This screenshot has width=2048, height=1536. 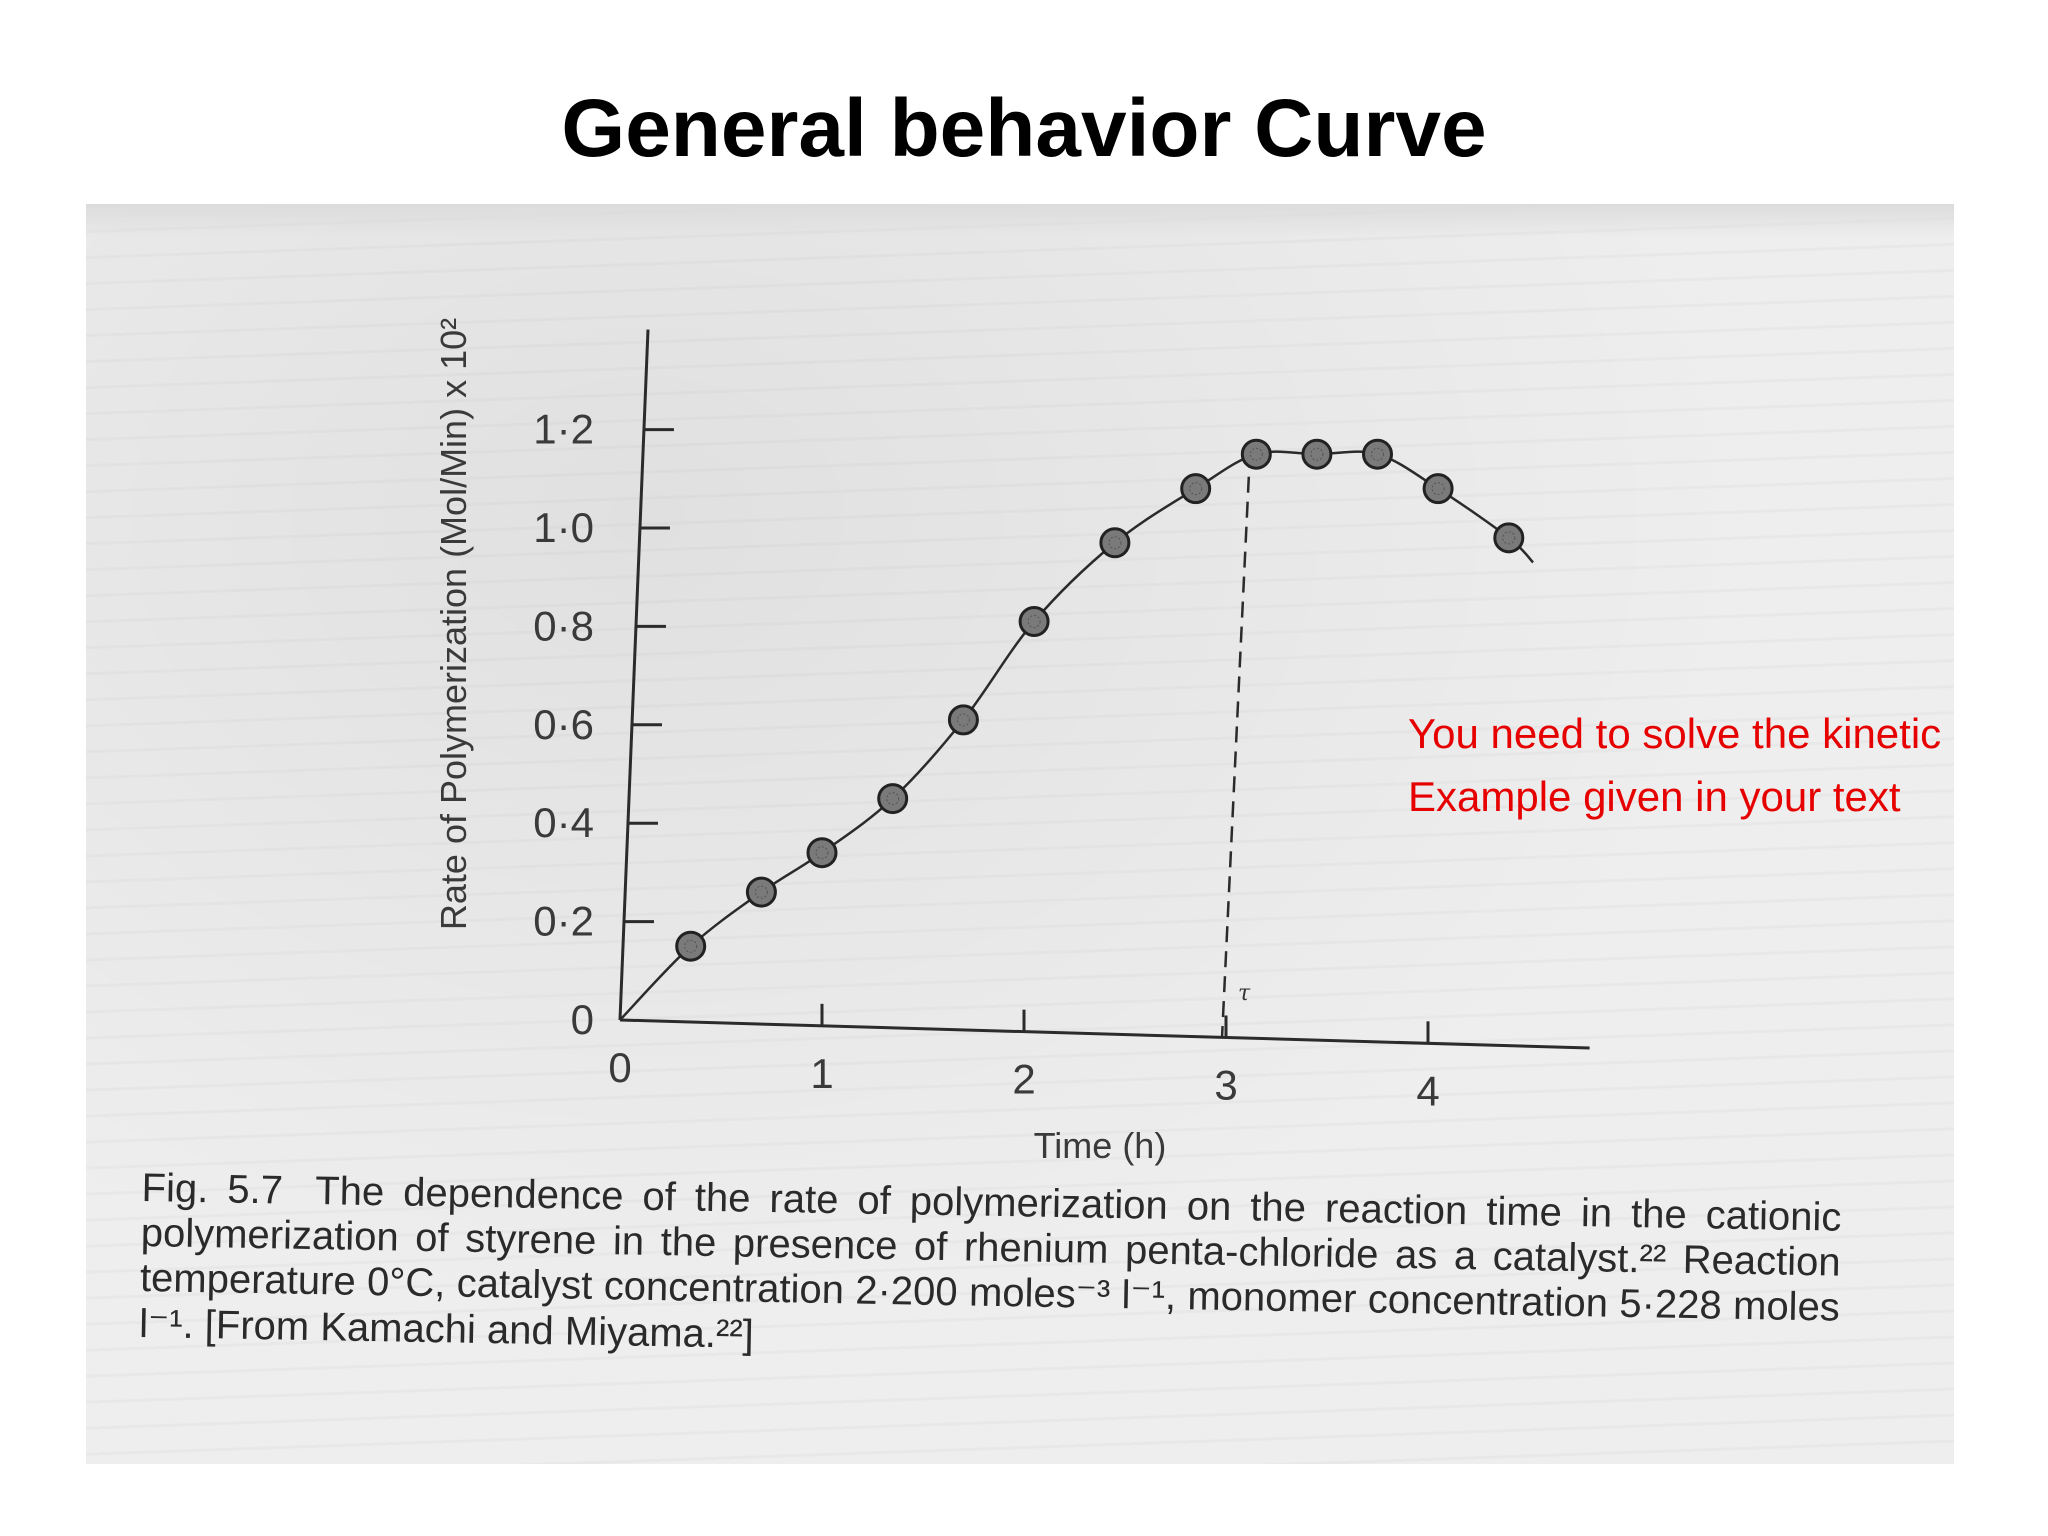 What do you see at coordinates (563, 527) in the screenshot?
I see `y-tick-label-5: 1·0` at bounding box center [563, 527].